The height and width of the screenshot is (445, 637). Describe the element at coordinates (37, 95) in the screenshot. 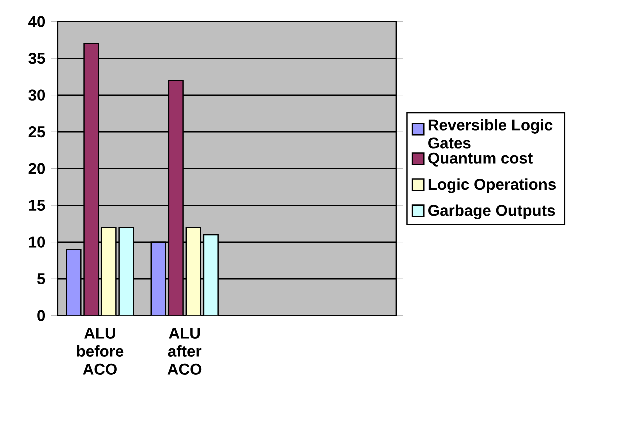

I see `y-tick-label: 30` at that location.